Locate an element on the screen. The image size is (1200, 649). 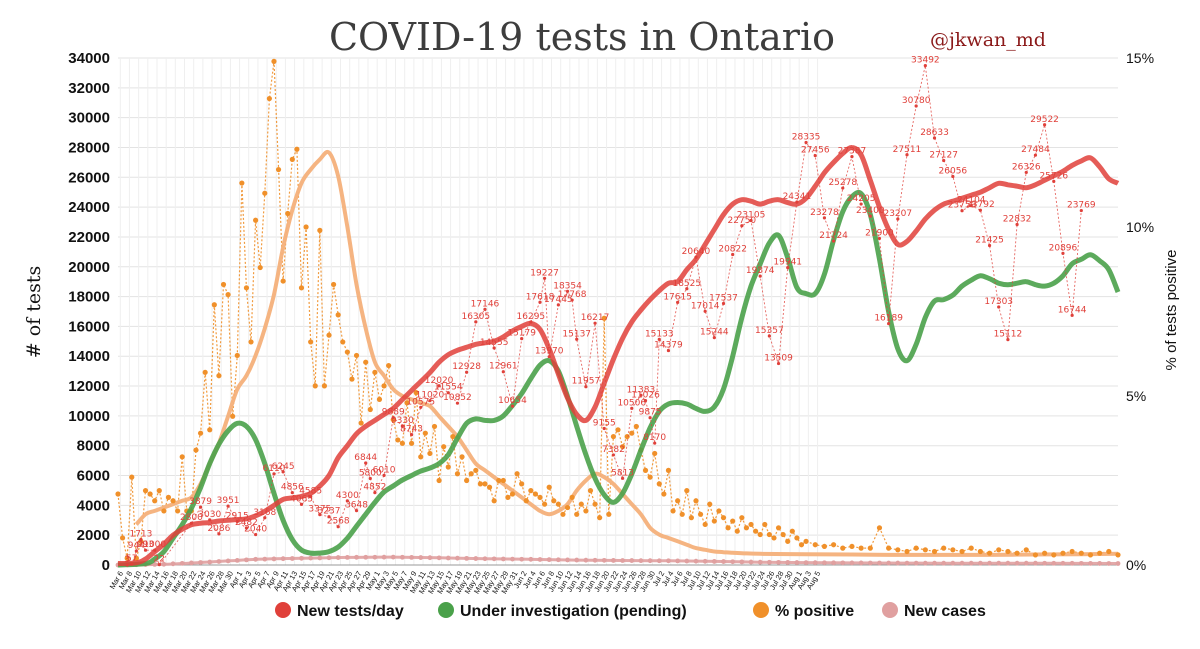
new-tests-data-label: 8170 is located at coordinates (654, 438).